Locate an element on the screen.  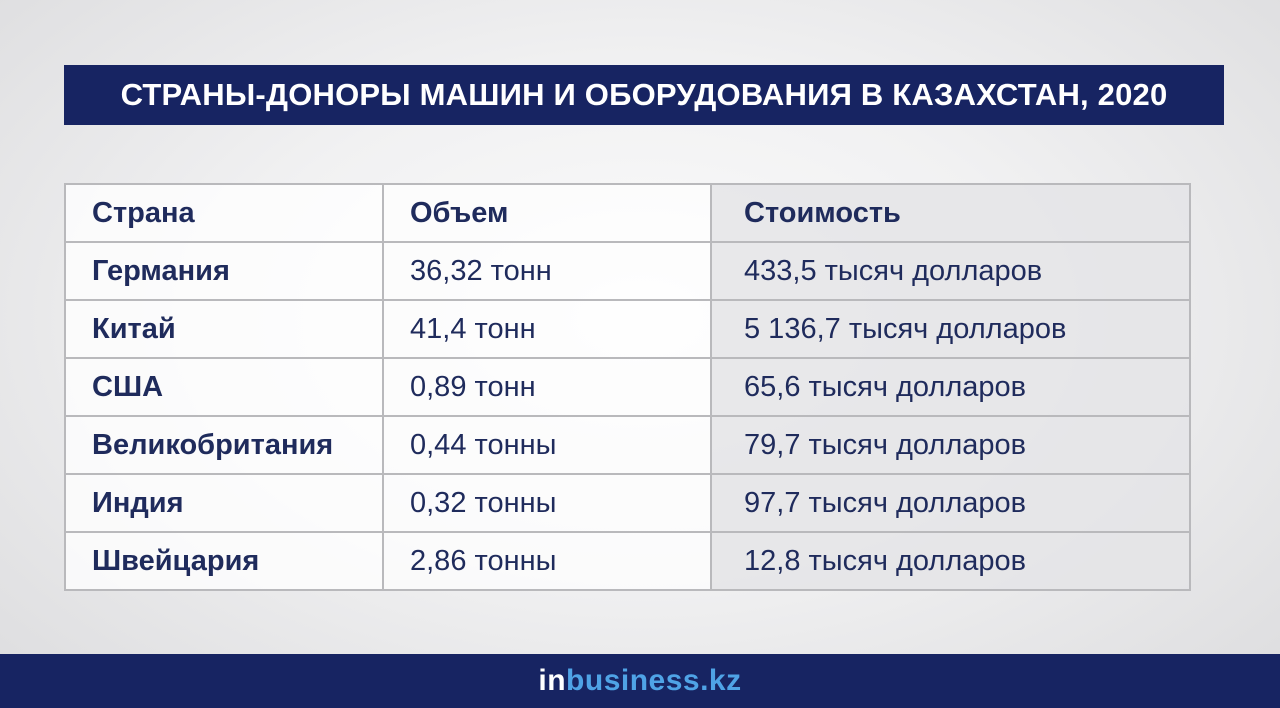
header-cost: Стоимость is located at coordinates (950, 213).